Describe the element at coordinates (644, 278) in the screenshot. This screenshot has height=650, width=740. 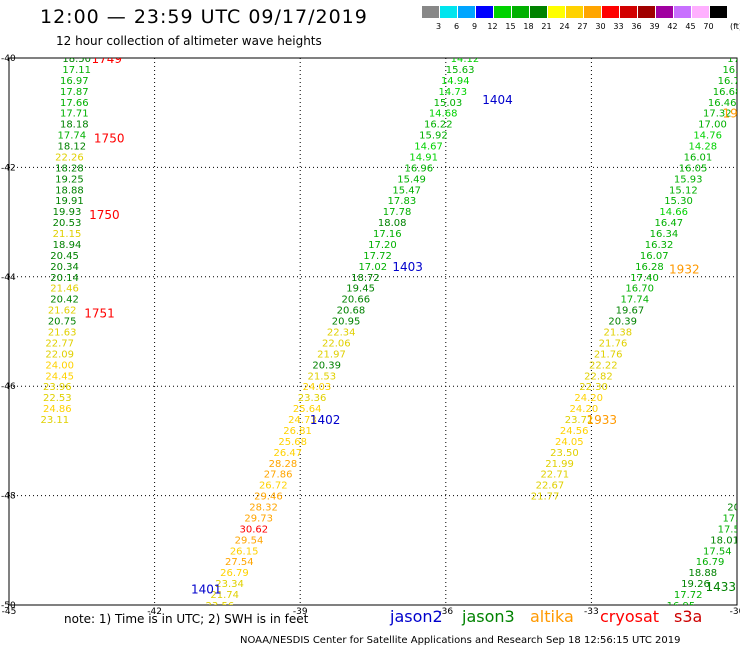
I see `wave-height-value: 17.40` at that location.